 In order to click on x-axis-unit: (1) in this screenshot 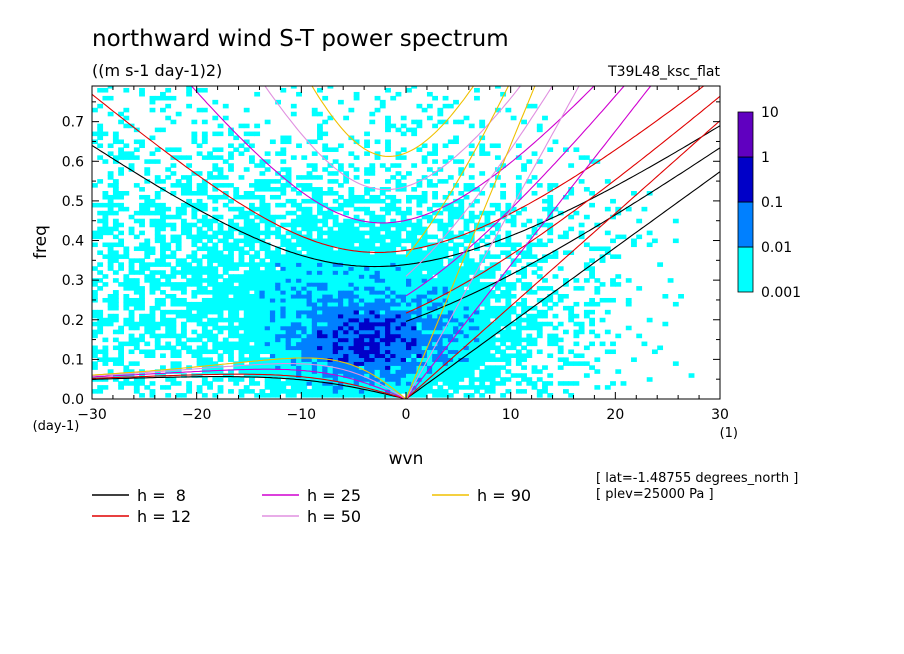, I will do `click(729, 433)`.